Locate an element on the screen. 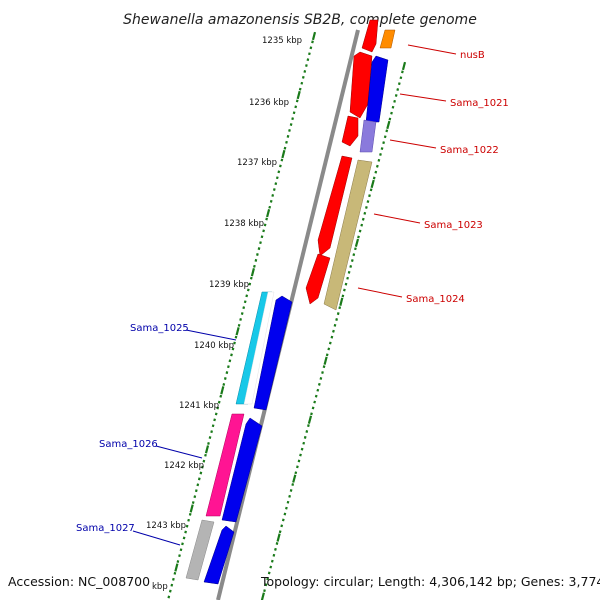 The image size is (600, 600). gene-nusb is located at coordinates (387, 39).